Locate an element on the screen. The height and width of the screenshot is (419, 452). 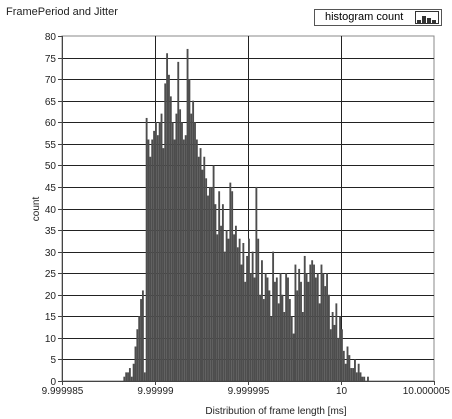
legend: histogram count is located at coordinates (378, 17).